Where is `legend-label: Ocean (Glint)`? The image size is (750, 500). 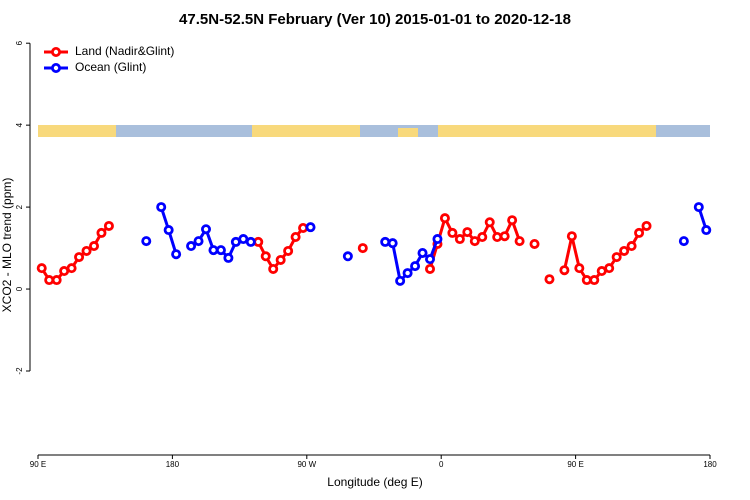
legend-label: Ocean (Glint) is located at coordinates (110, 67).